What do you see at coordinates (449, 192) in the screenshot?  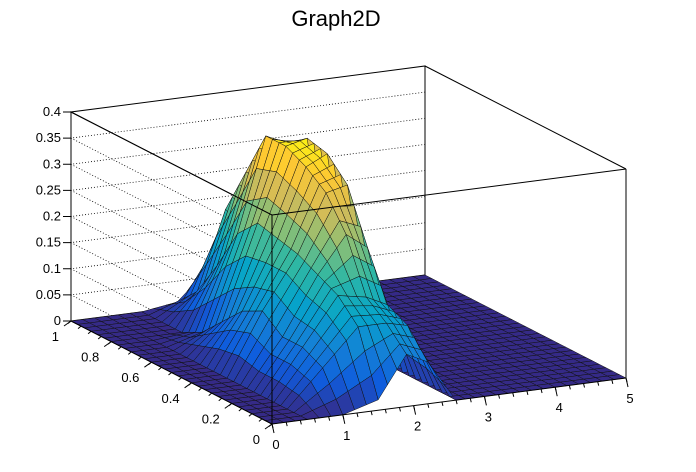 I see `front-top-edge` at bounding box center [449, 192].